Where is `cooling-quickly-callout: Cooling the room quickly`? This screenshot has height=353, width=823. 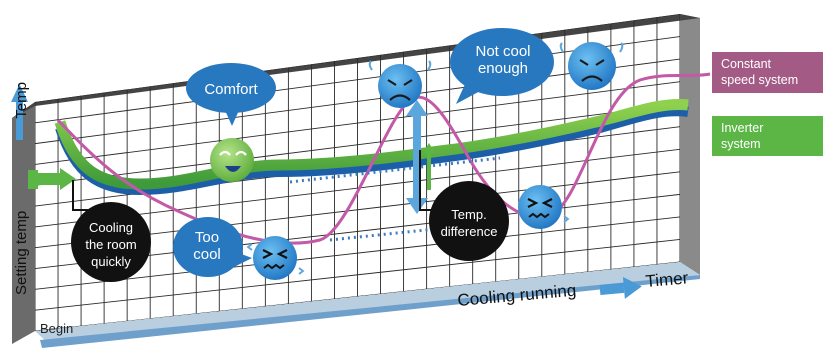 cooling-quickly-callout: Cooling the room quickly is located at coordinates (111, 242).